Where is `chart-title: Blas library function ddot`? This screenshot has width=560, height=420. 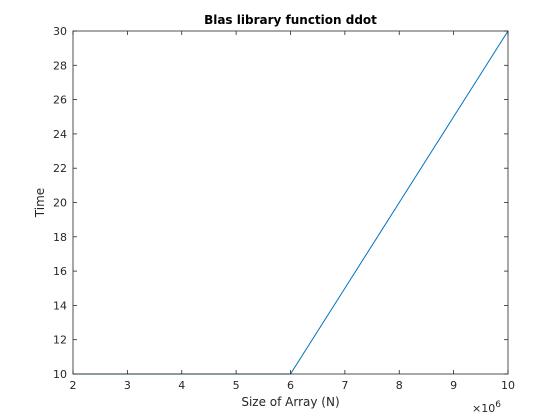
chart-title: Blas library function ddot is located at coordinates (290, 20).